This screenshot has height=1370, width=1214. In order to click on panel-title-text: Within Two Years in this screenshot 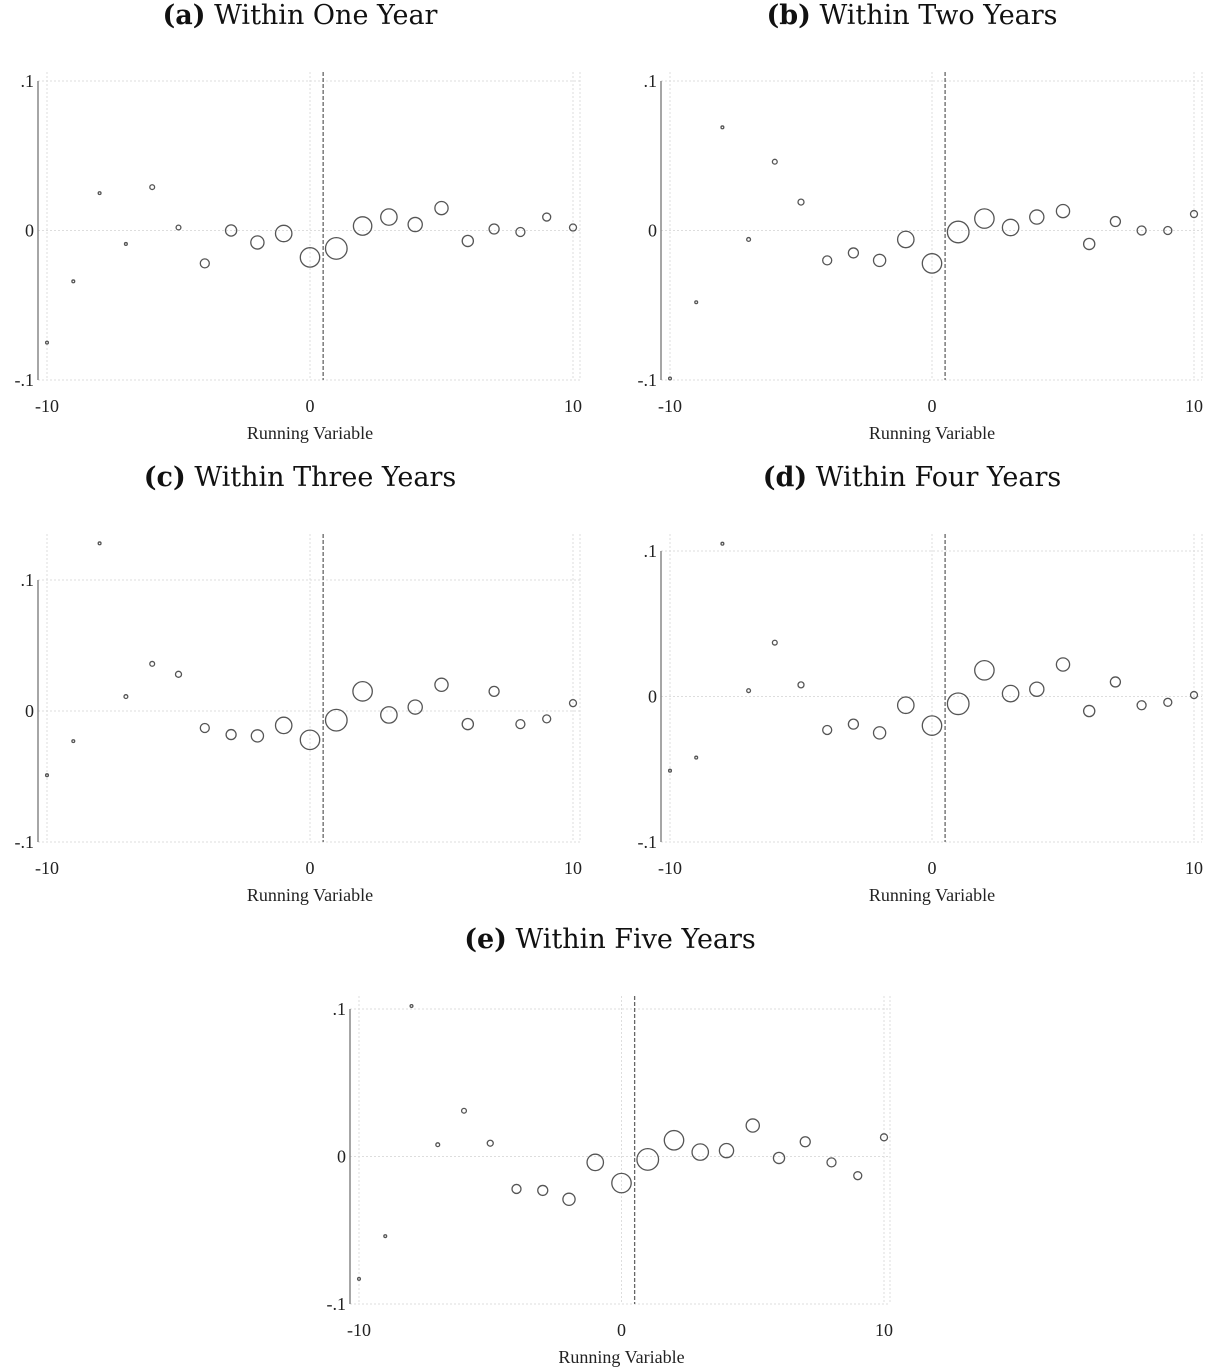, I will do `click(938, 15)`.